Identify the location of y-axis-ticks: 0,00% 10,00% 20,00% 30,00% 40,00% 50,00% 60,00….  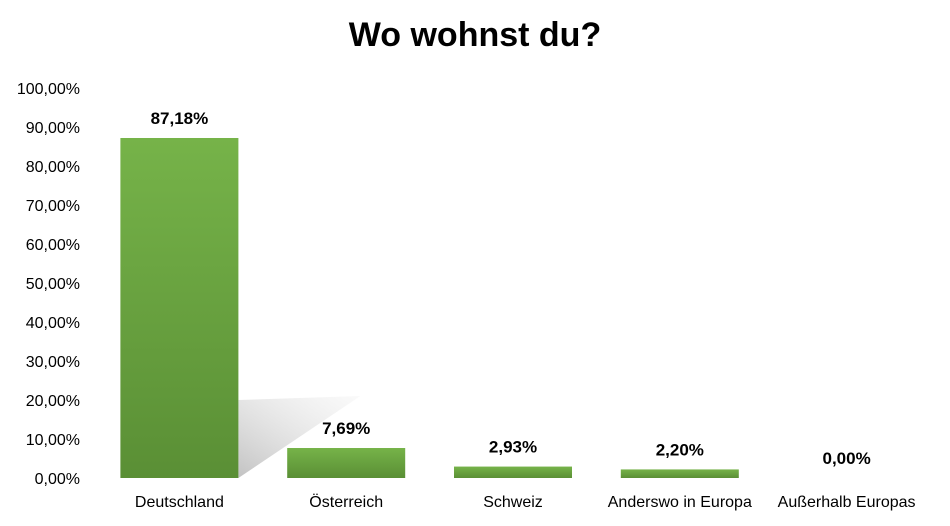
(48, 284).